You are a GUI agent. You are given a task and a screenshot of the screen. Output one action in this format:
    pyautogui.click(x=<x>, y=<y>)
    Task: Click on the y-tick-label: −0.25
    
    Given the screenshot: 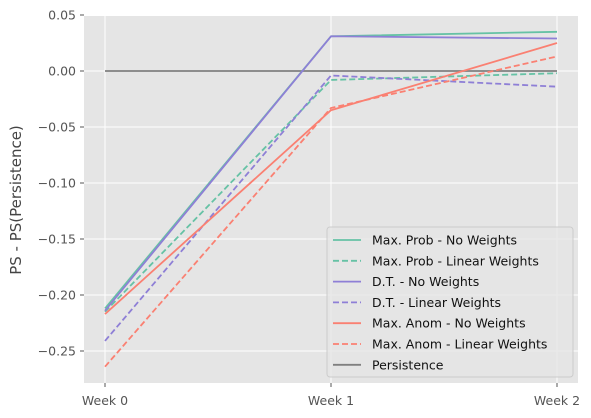 What is the action you would take?
    pyautogui.click(x=57, y=351)
    